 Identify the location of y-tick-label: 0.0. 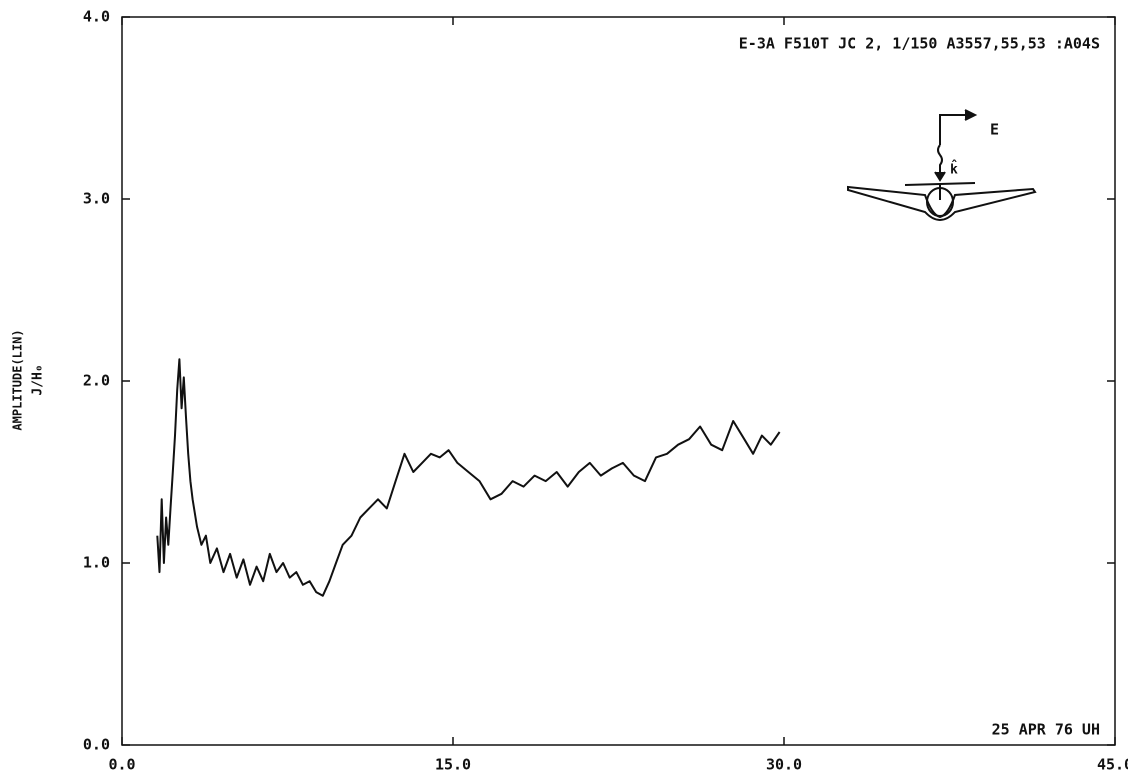
(96, 745).